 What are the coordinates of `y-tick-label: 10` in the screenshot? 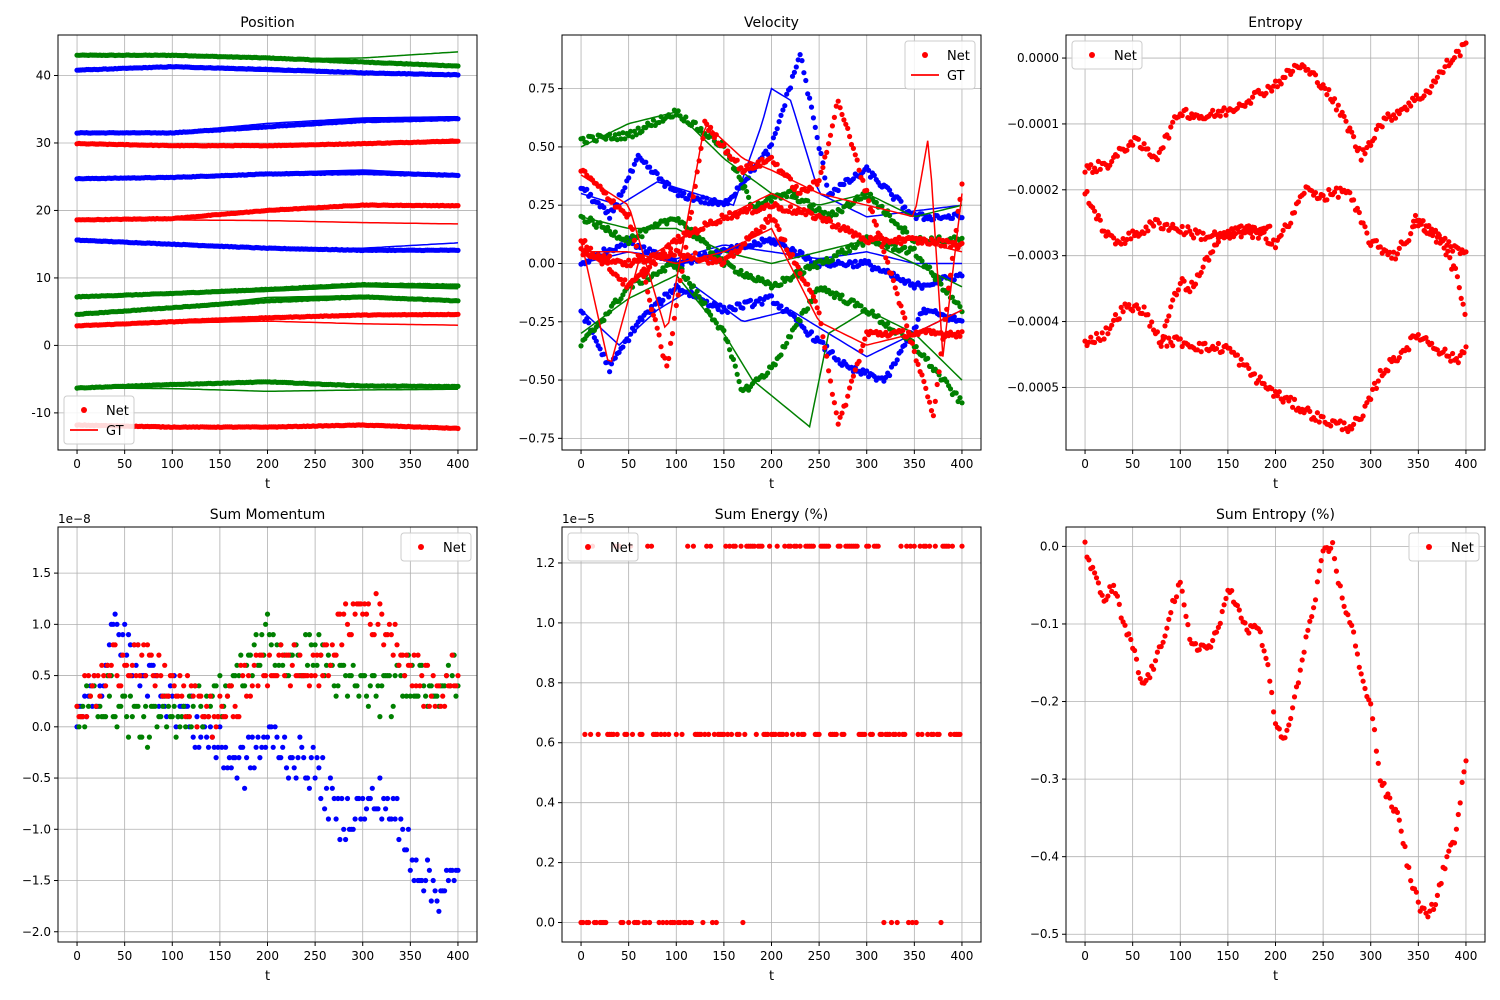 It's located at (43, 278).